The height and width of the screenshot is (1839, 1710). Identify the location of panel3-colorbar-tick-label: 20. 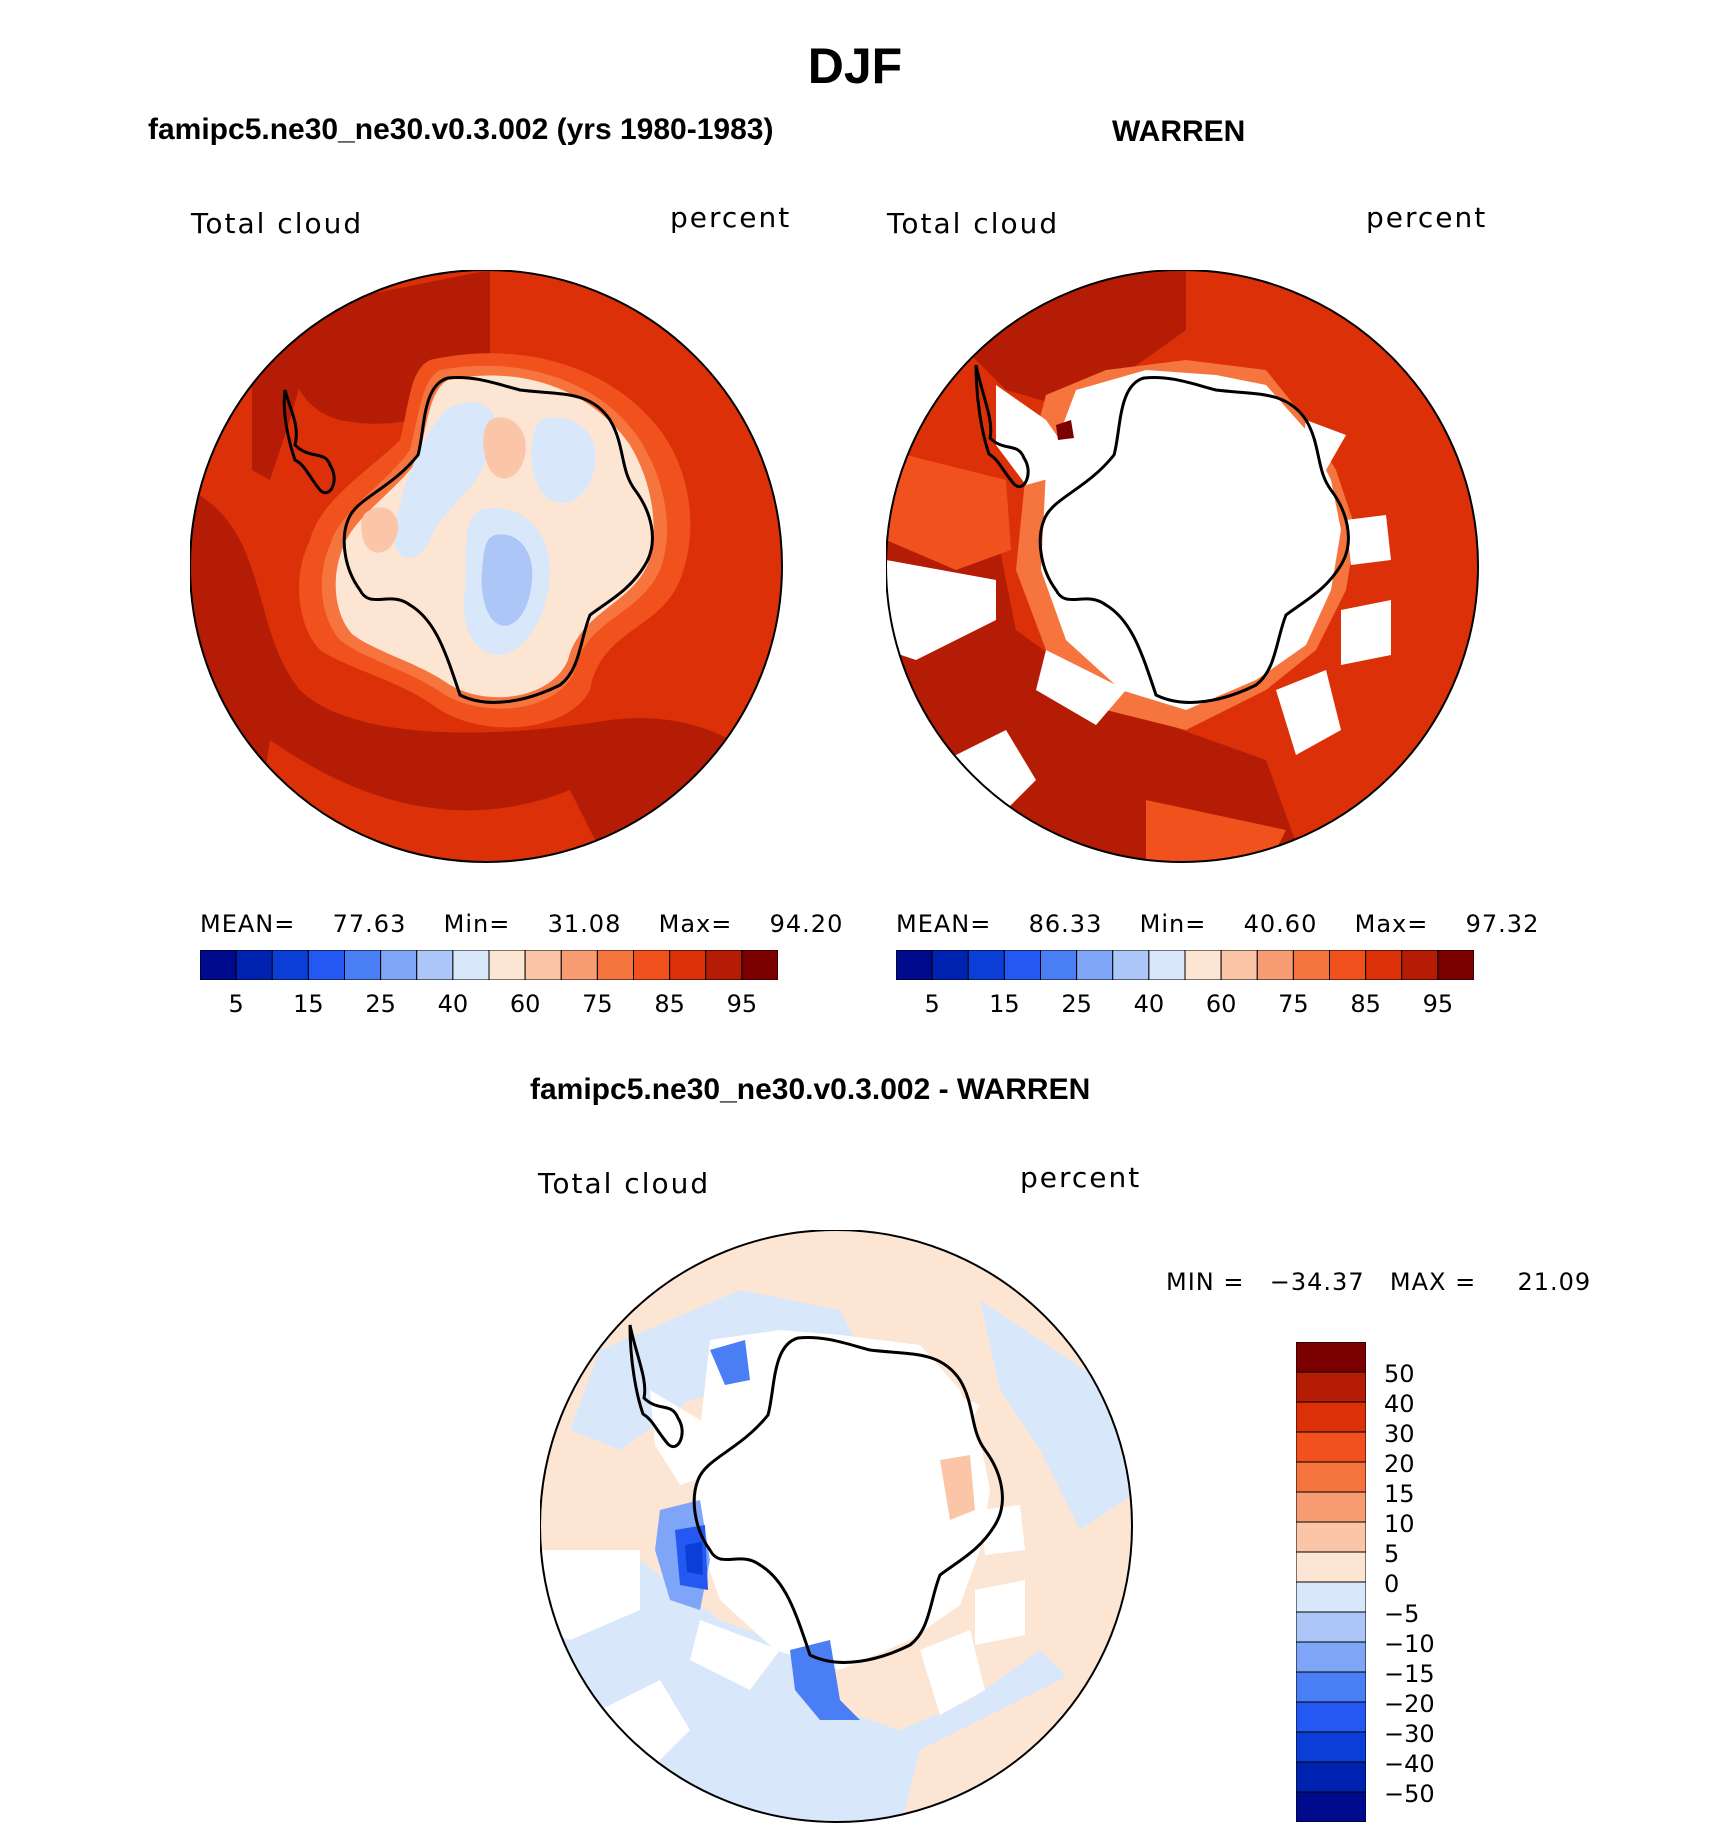
(1399, 1464).